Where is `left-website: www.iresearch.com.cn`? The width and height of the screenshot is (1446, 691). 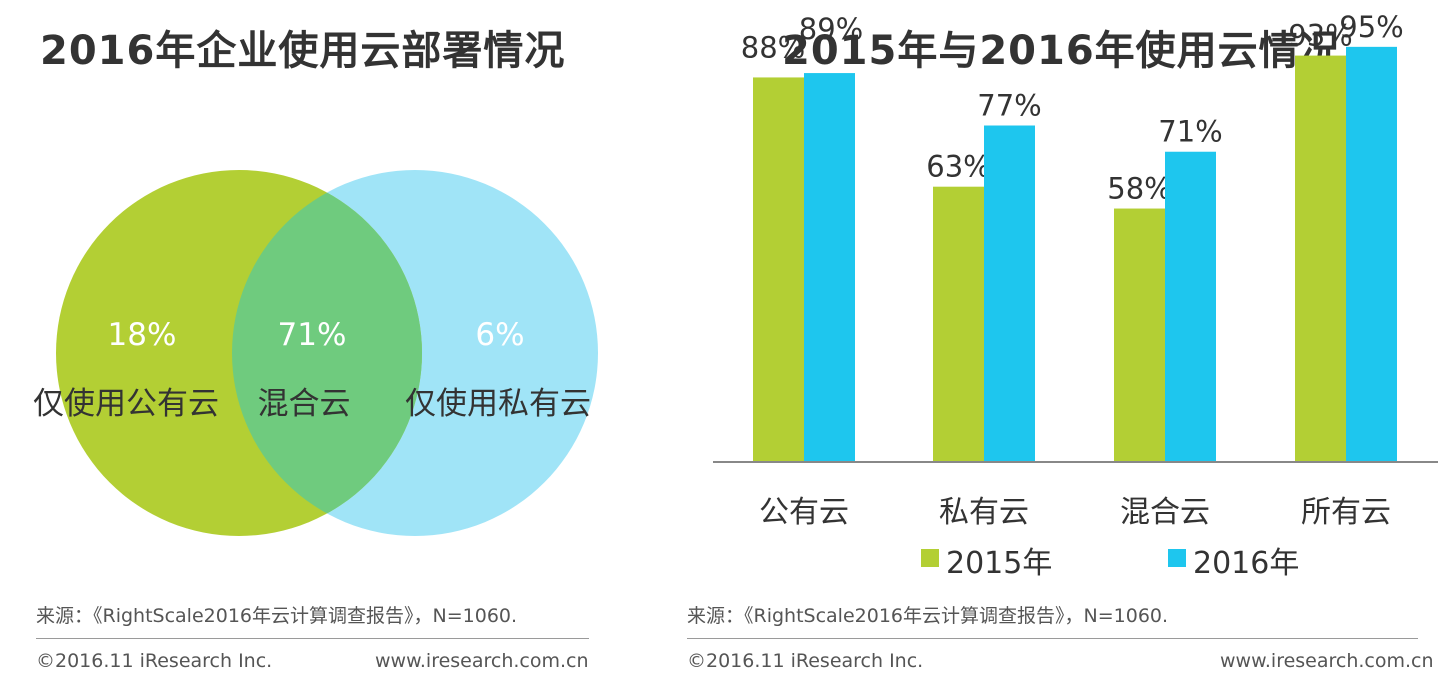 left-website: www.iresearch.com.cn is located at coordinates (482, 661).